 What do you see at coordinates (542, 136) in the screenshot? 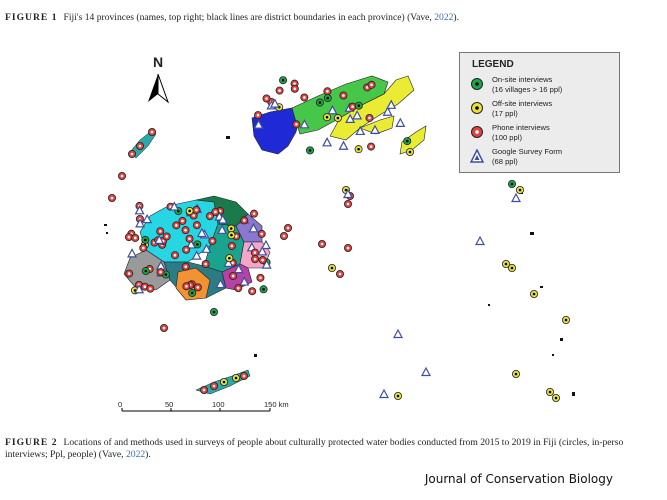
I see `legend-item-phone: Phone interviews (100 ppl)` at bounding box center [542, 136].